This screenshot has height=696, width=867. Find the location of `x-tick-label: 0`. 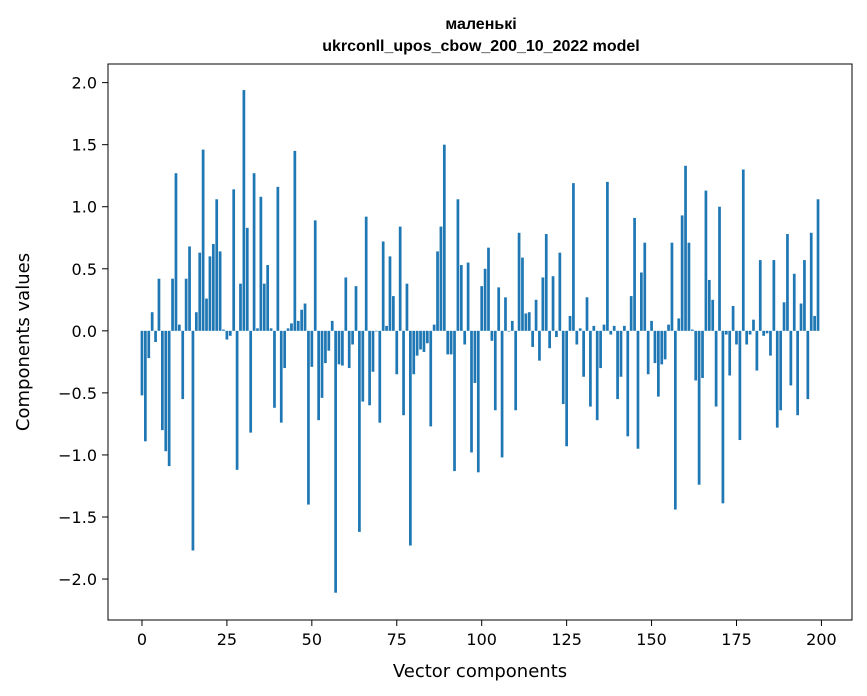

x-tick-label: 0 is located at coordinates (142, 639).